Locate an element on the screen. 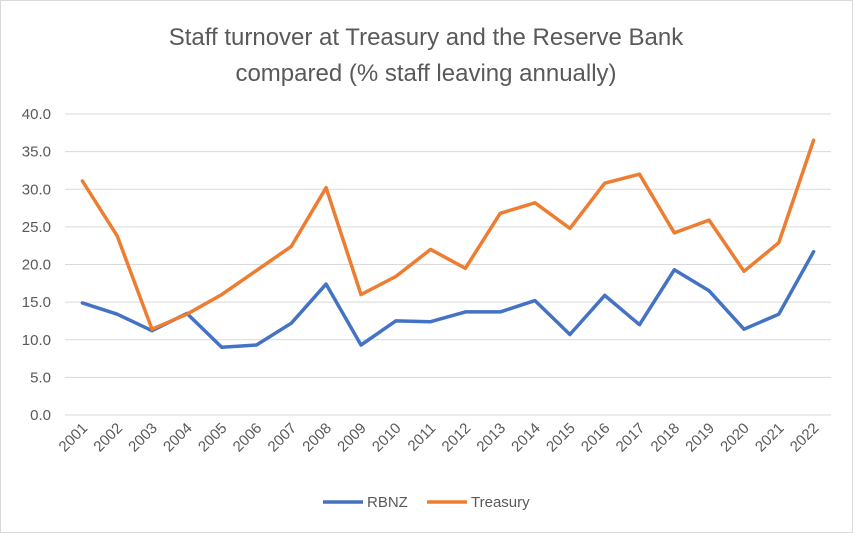 This screenshot has width=853, height=533. legend-label-treasury: Treasury is located at coordinates (500, 502).